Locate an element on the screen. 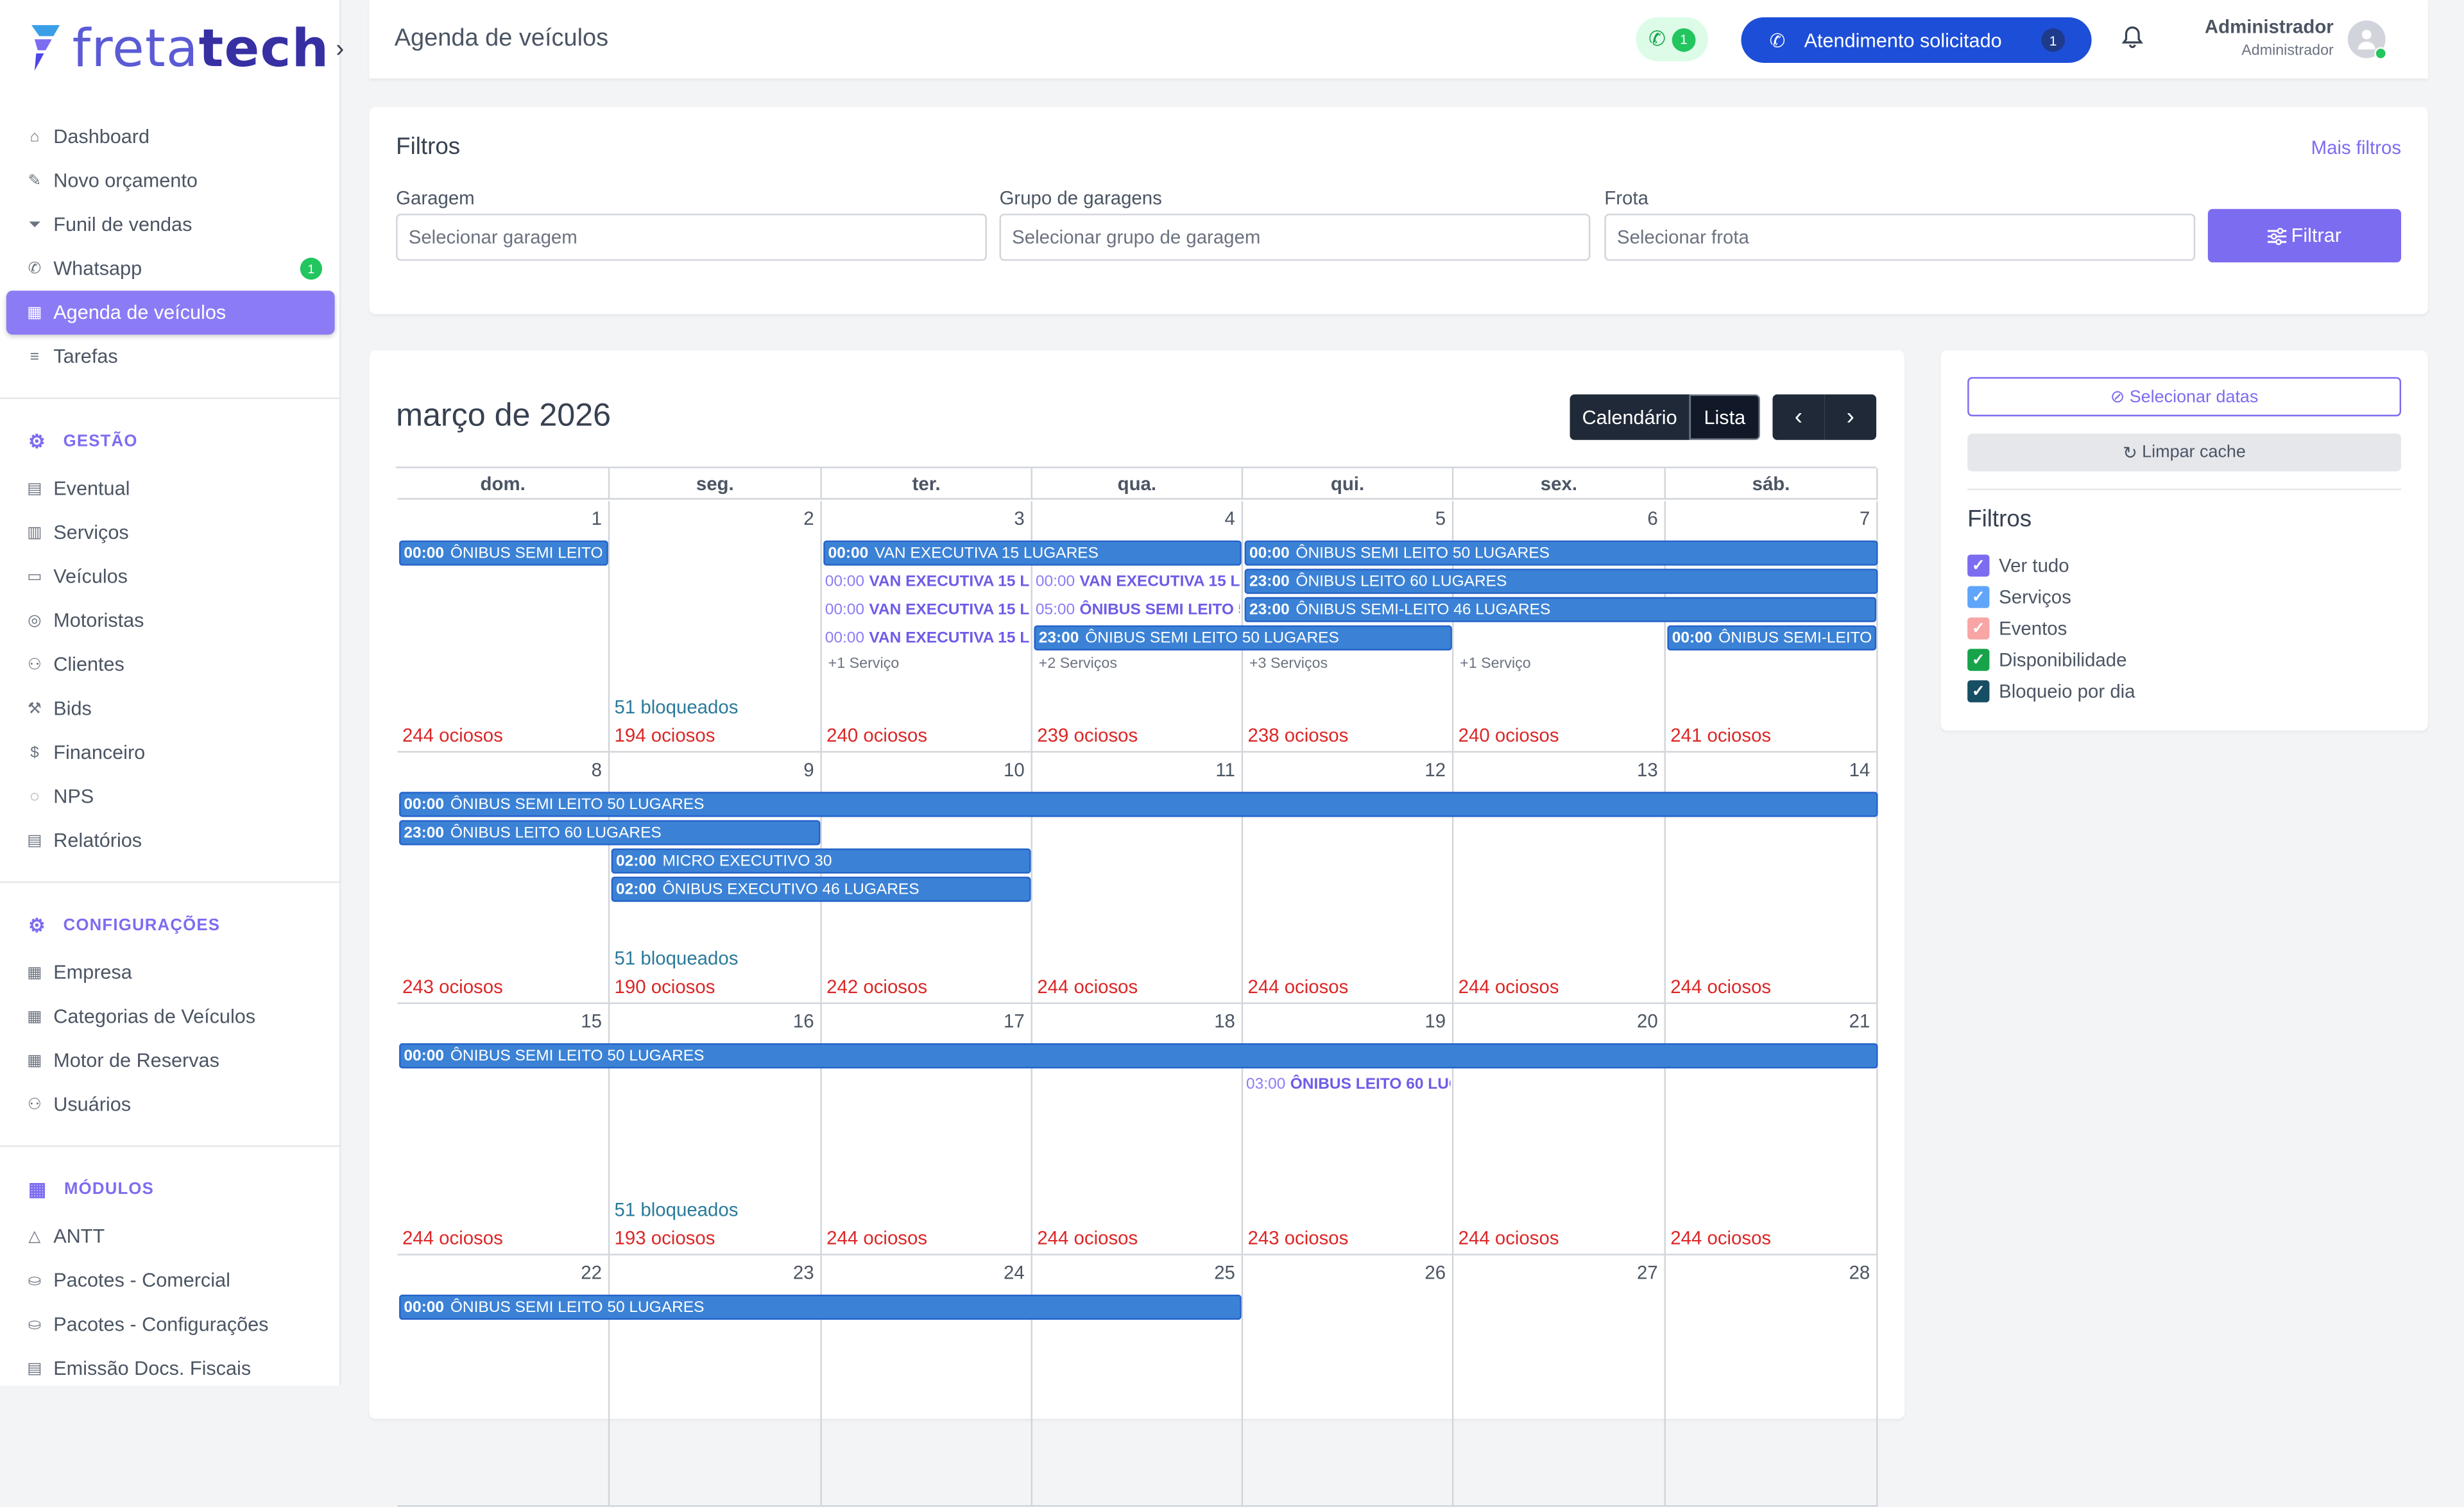 This screenshot has height=1507, width=2464. calendar-day-cell: 19 243 ociosos is located at coordinates (1349, 1129).